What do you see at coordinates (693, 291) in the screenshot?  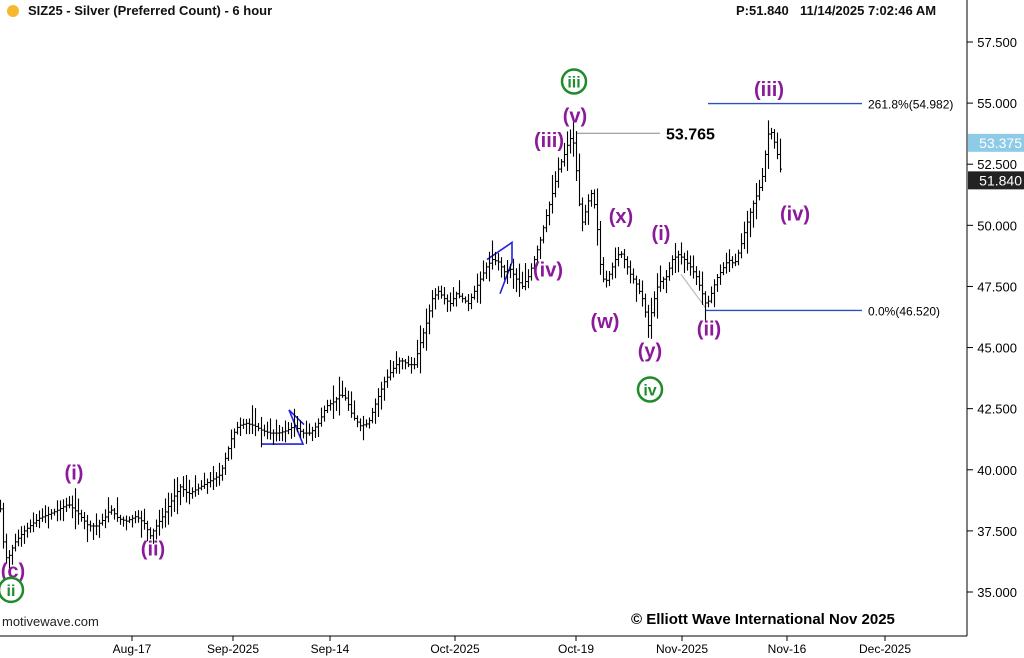 I see `wave-connector-line` at bounding box center [693, 291].